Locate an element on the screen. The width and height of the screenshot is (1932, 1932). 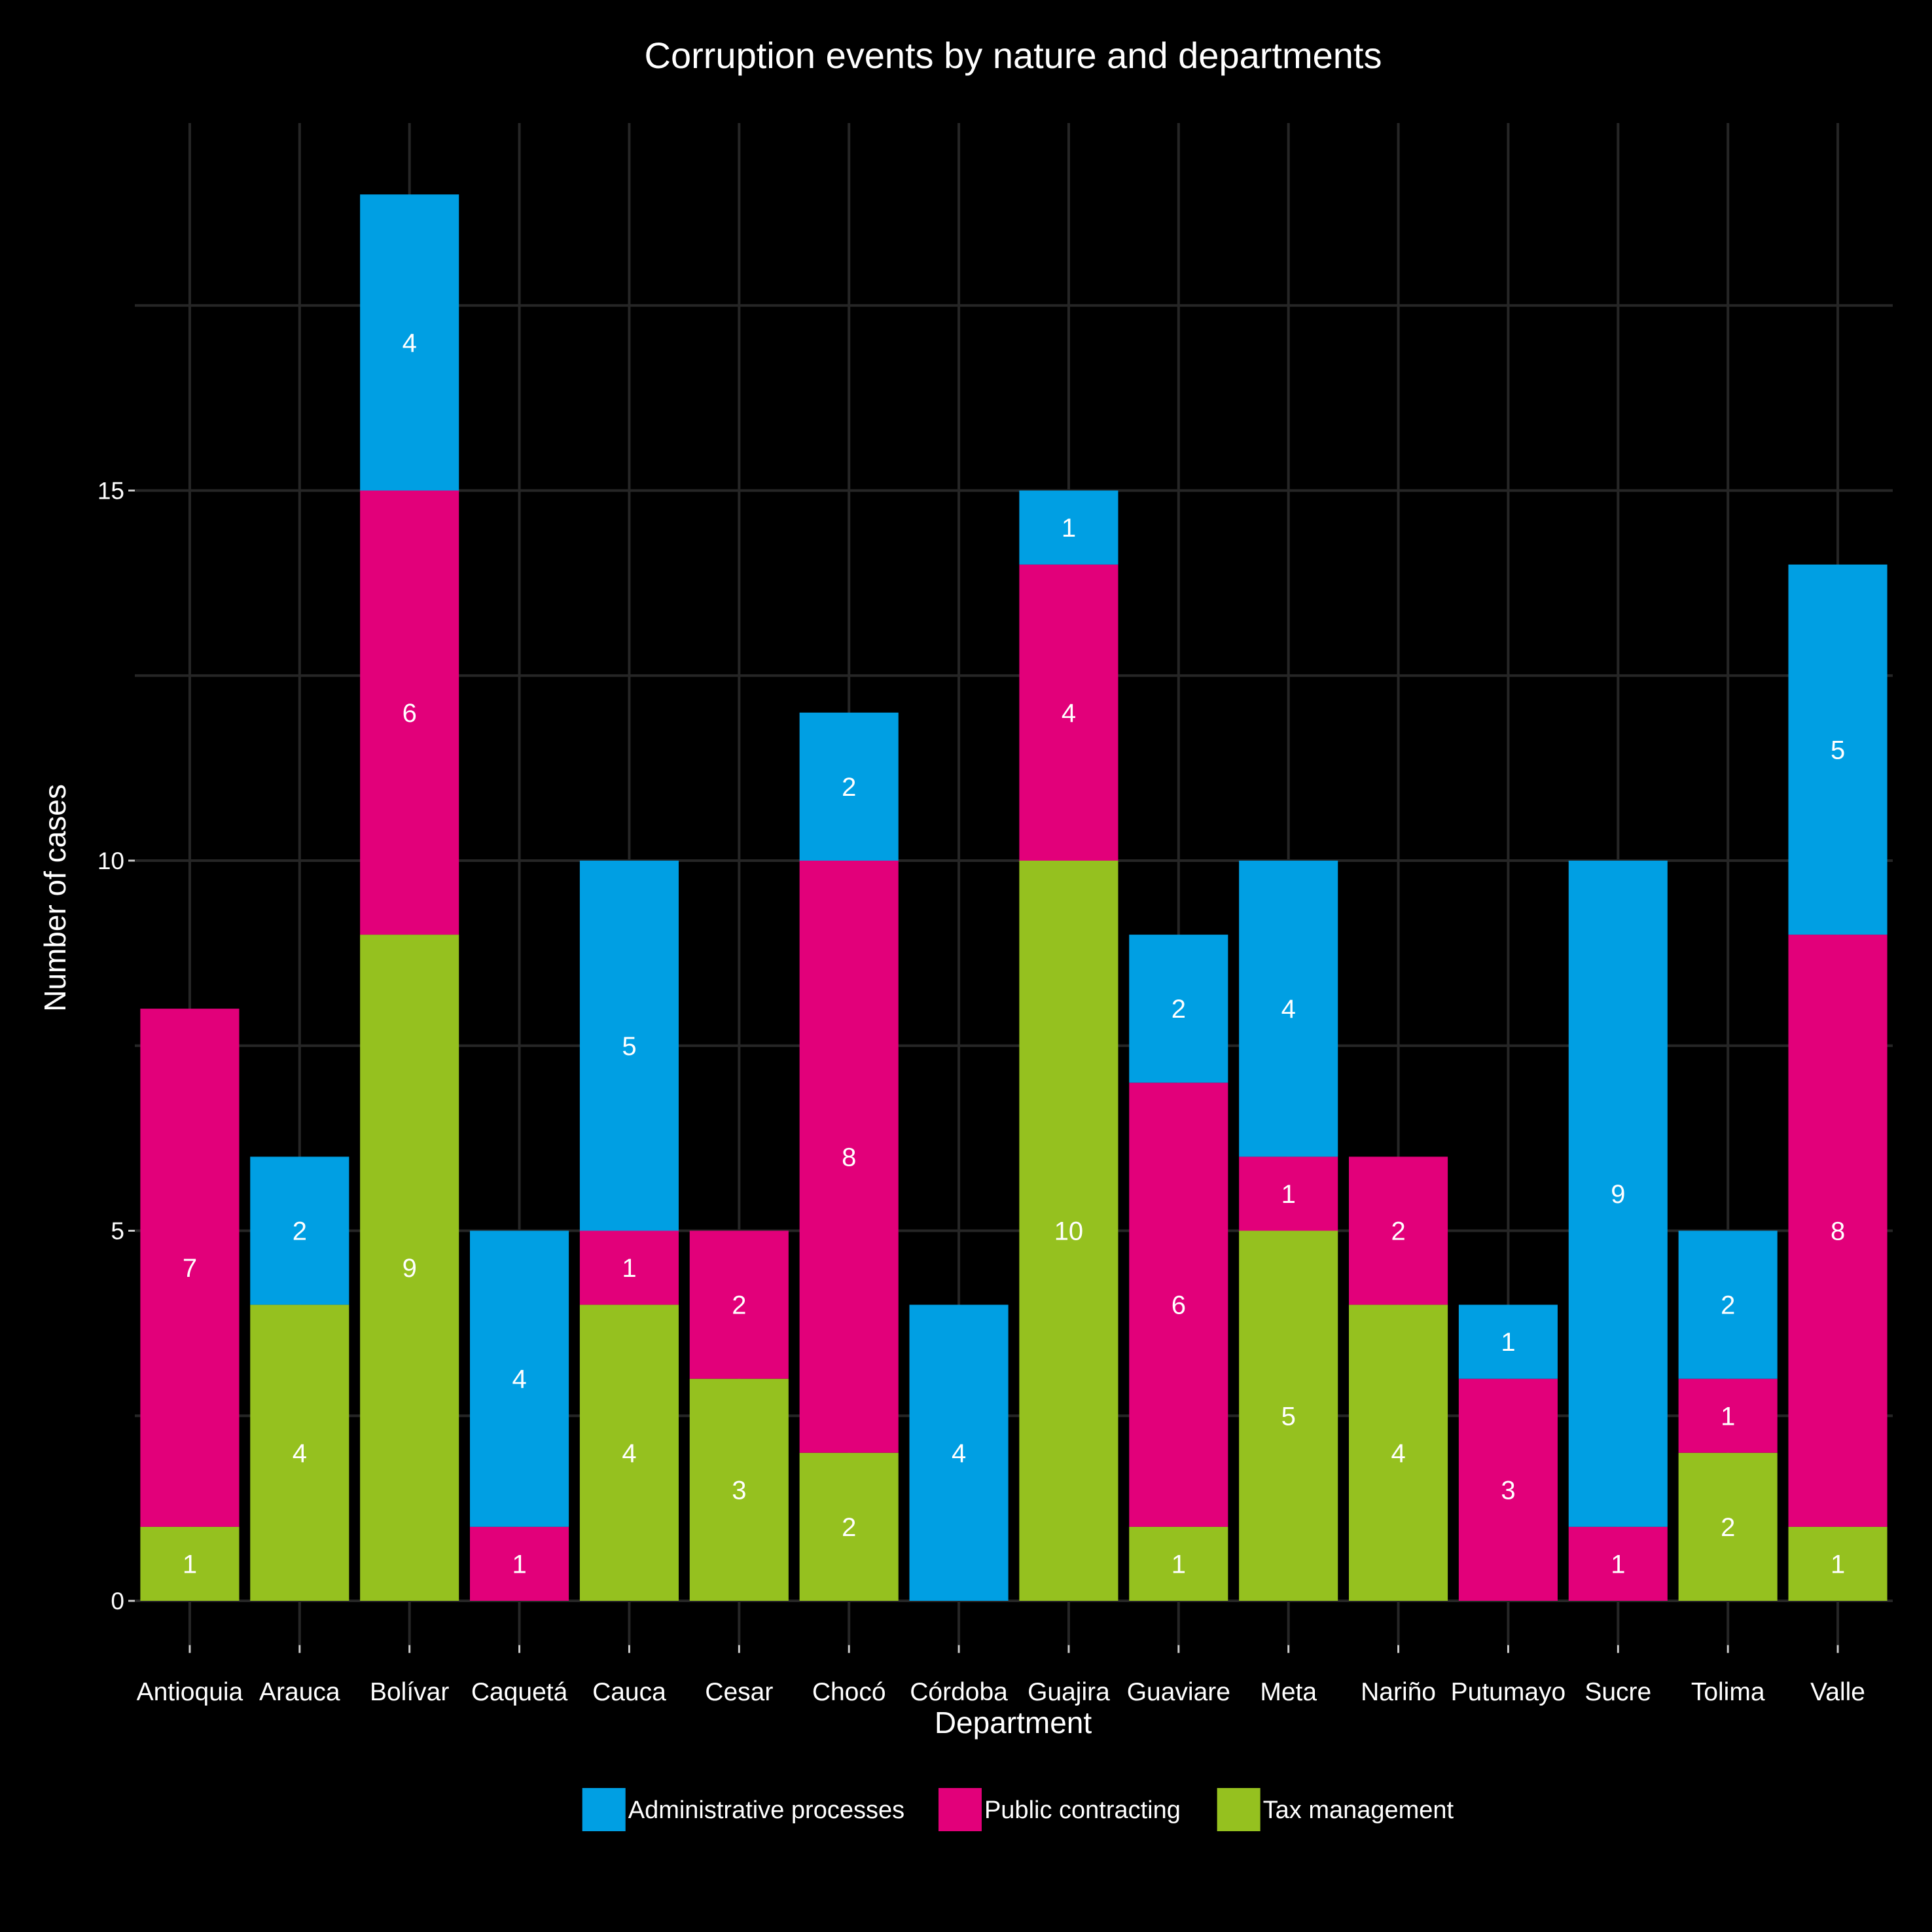
y-axis: 0 5 10 15 is located at coordinates (116, 1046).